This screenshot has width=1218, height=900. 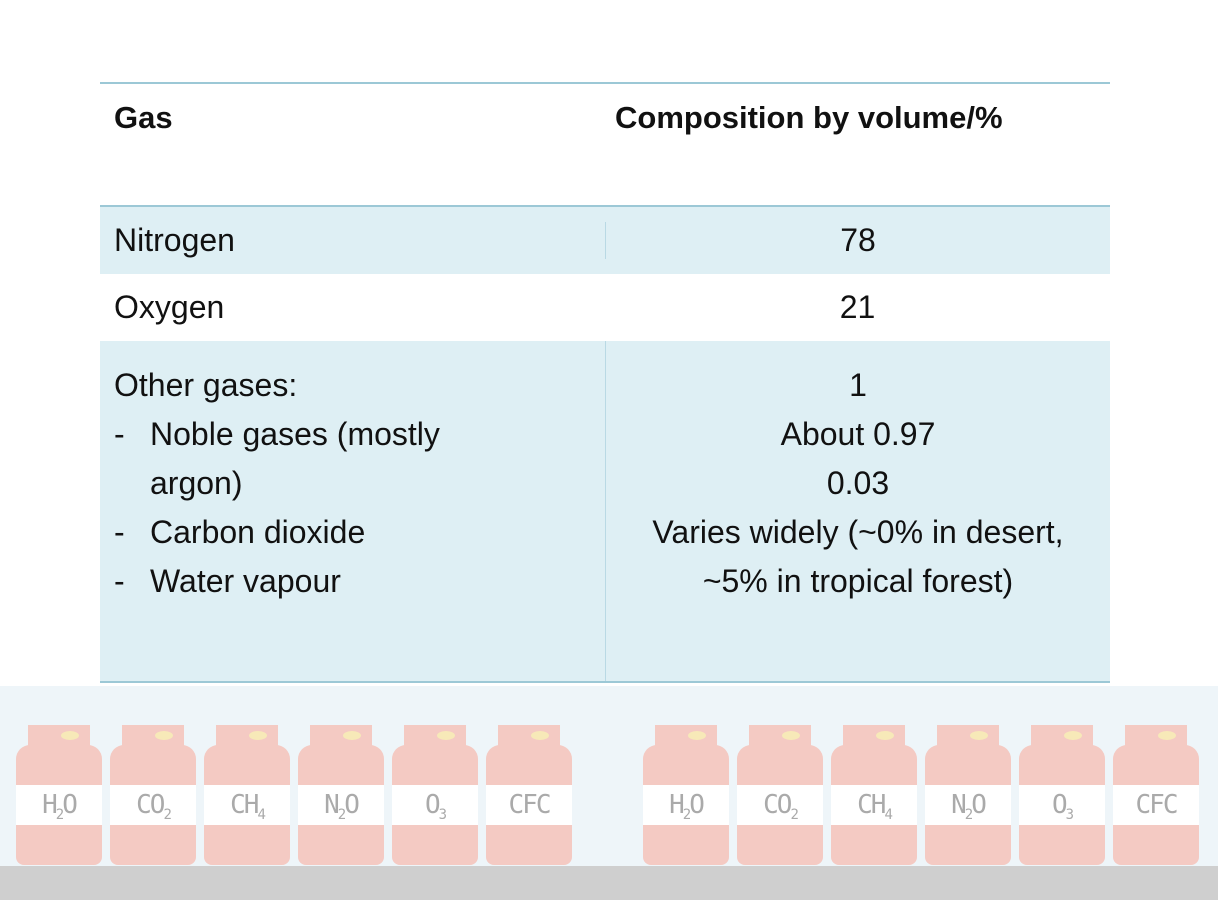 I want to click on table-row: Oxygen 21, so click(x=605, y=307).